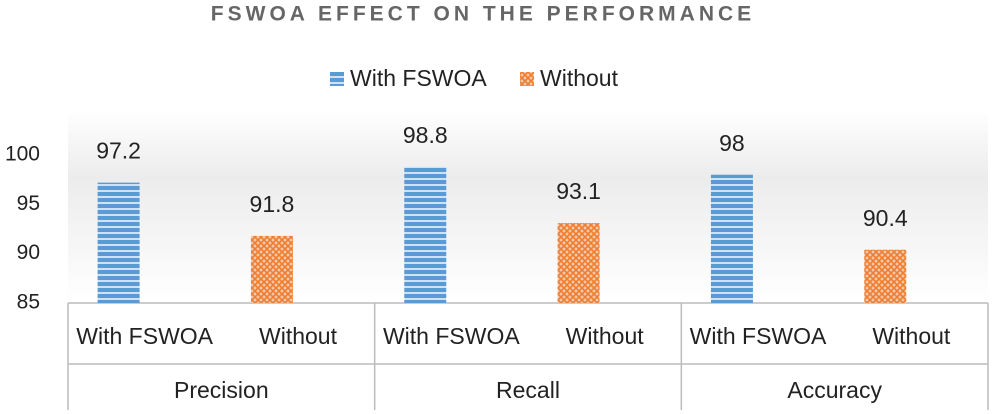 Image resolution: width=993 pixels, height=414 pixels. What do you see at coordinates (28, 252) in the screenshot?
I see `y-tick-label: 90` at bounding box center [28, 252].